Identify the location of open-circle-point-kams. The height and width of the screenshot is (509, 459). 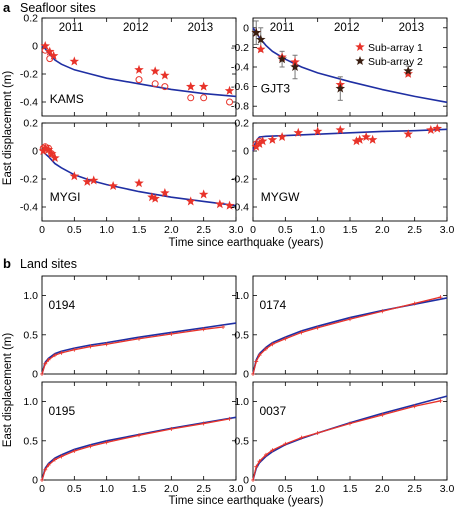
(50, 59).